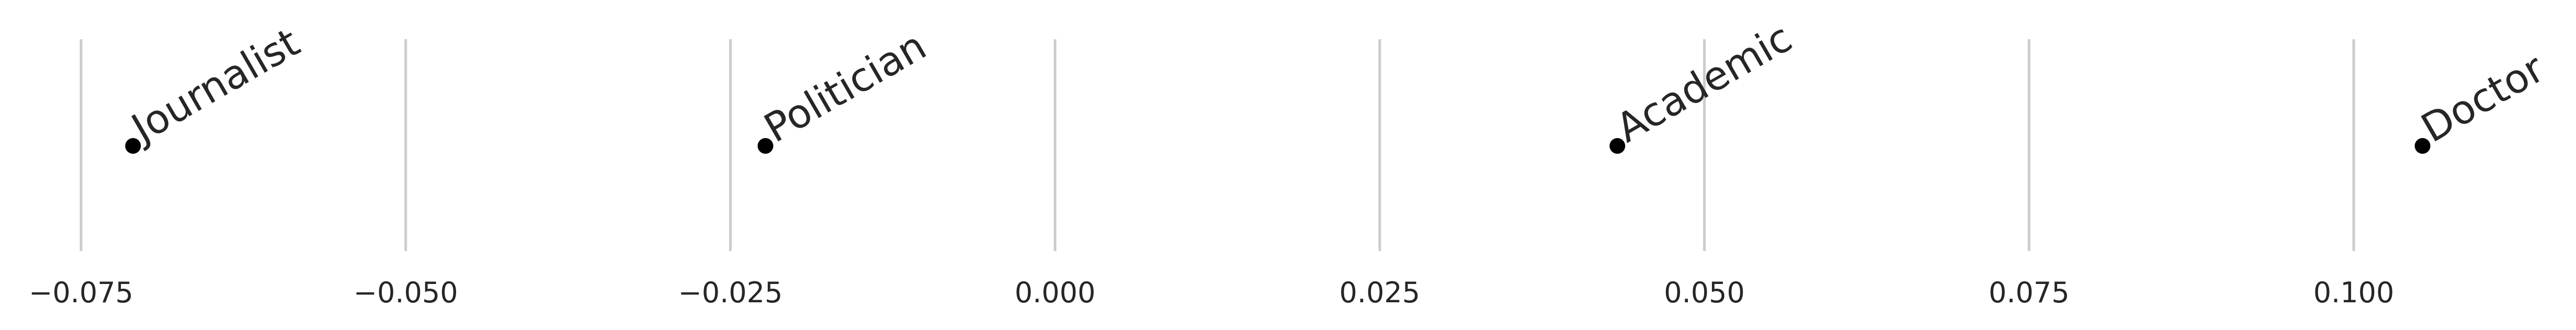 Image resolution: width=2576 pixels, height=330 pixels. Describe the element at coordinates (1380, 292) in the screenshot. I see `x-tick-label: 0.025` at that location.